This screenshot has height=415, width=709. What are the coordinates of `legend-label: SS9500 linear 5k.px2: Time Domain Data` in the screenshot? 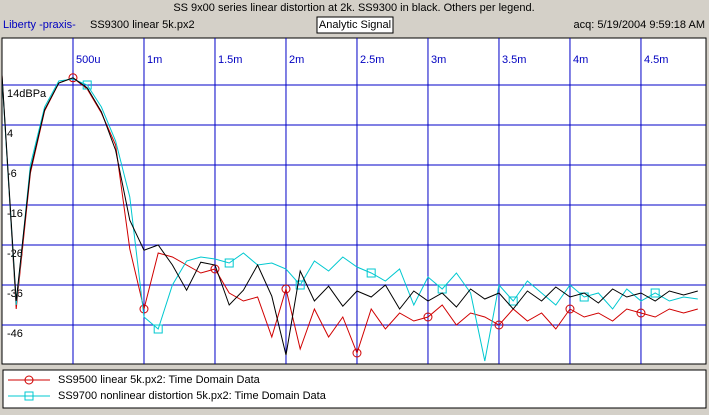 It's located at (159, 380).